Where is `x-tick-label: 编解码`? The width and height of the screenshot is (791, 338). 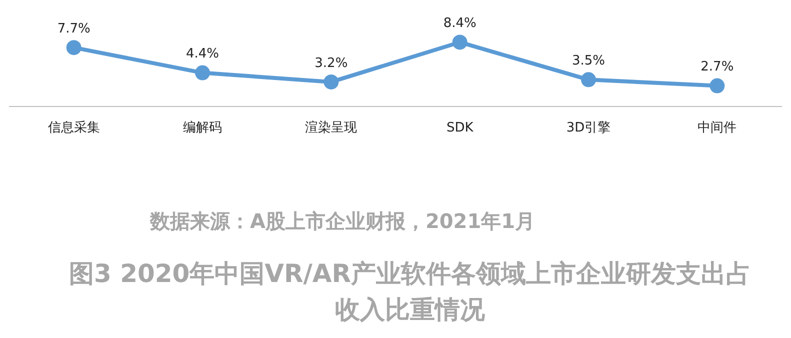 x-tick-label: 编解码 is located at coordinates (202, 128).